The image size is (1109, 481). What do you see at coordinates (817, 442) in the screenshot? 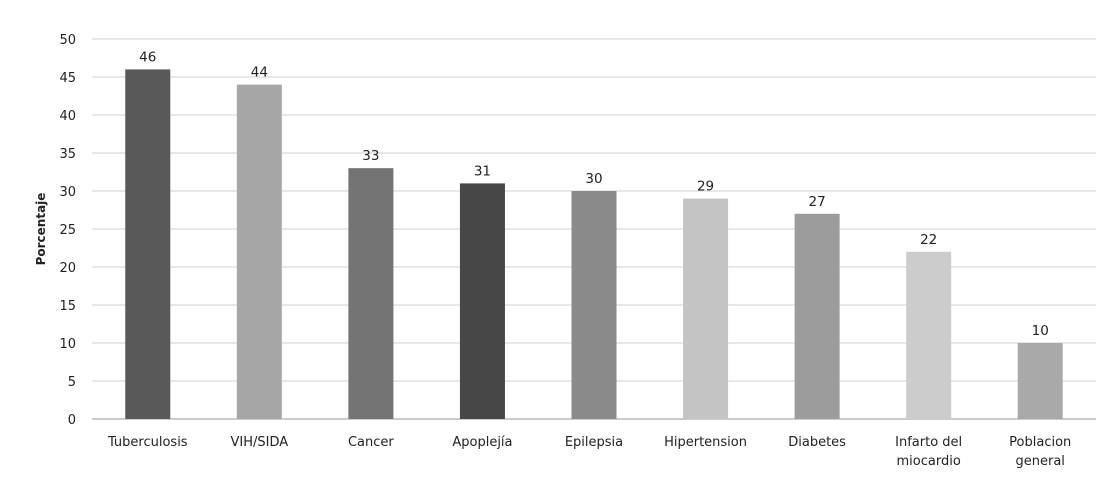
I see `x-category-label: Diabetes` at bounding box center [817, 442].